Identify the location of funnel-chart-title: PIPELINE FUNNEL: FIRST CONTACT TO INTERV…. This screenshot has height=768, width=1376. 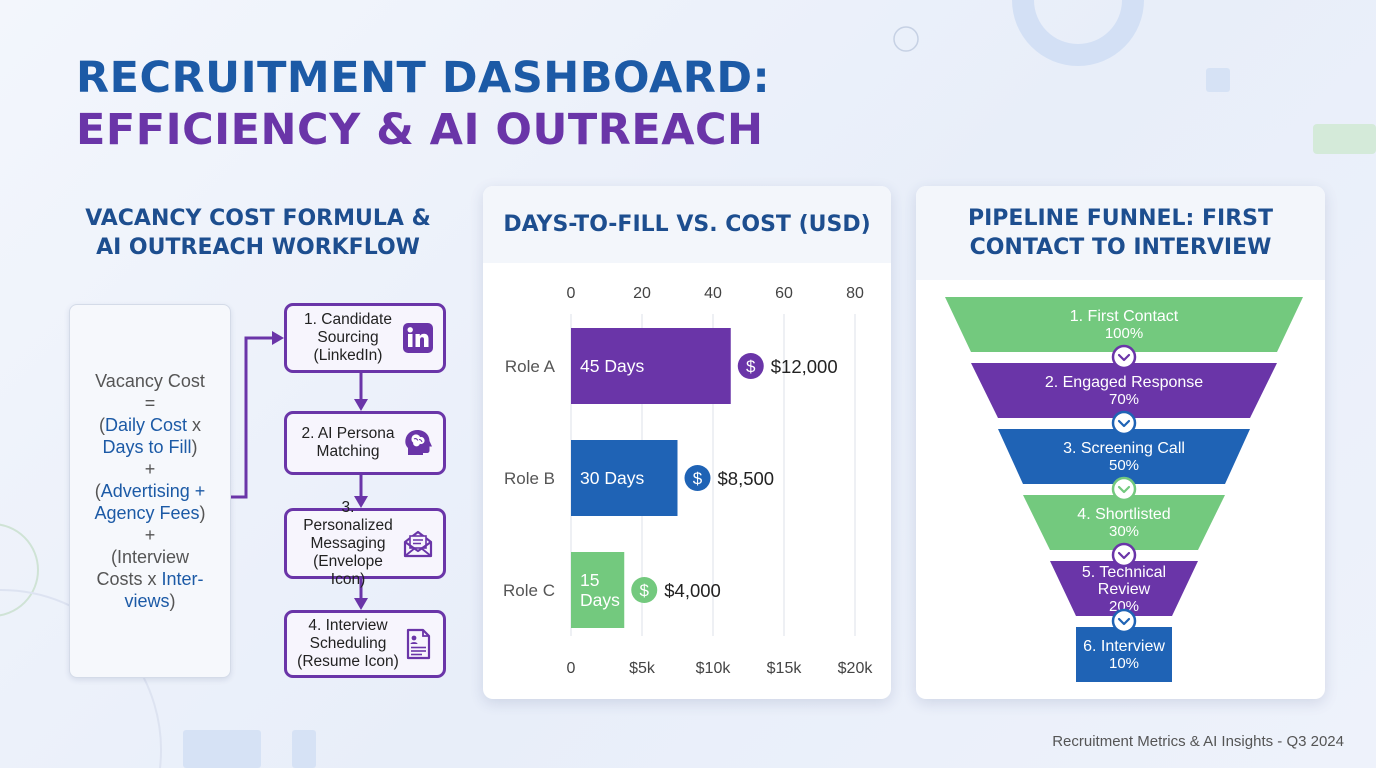
(1120, 233).